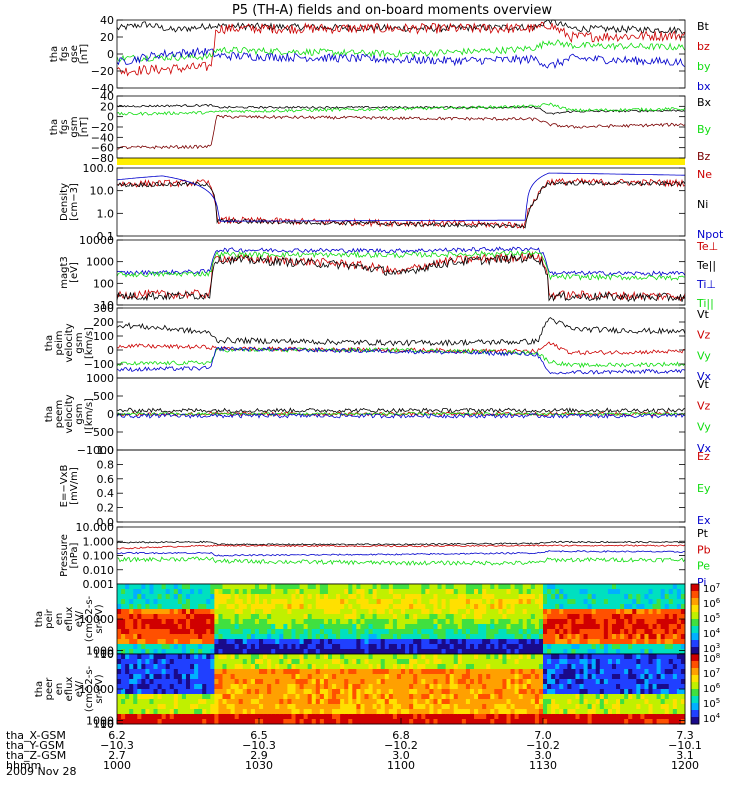 This screenshot has height=800, width=750. What do you see at coordinates (702, 204) in the screenshot?
I see `legend-entry: Ni` at bounding box center [702, 204].